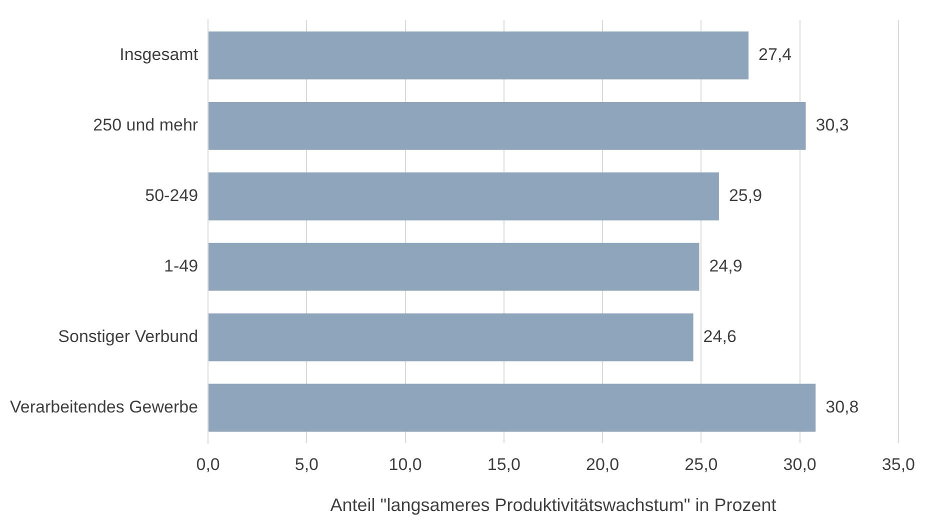 The image size is (927, 521). What do you see at coordinates (553, 505) in the screenshot?
I see `x-axis-title: Anteil "langsameres Produktivitätswachstum" in Prozent` at bounding box center [553, 505].